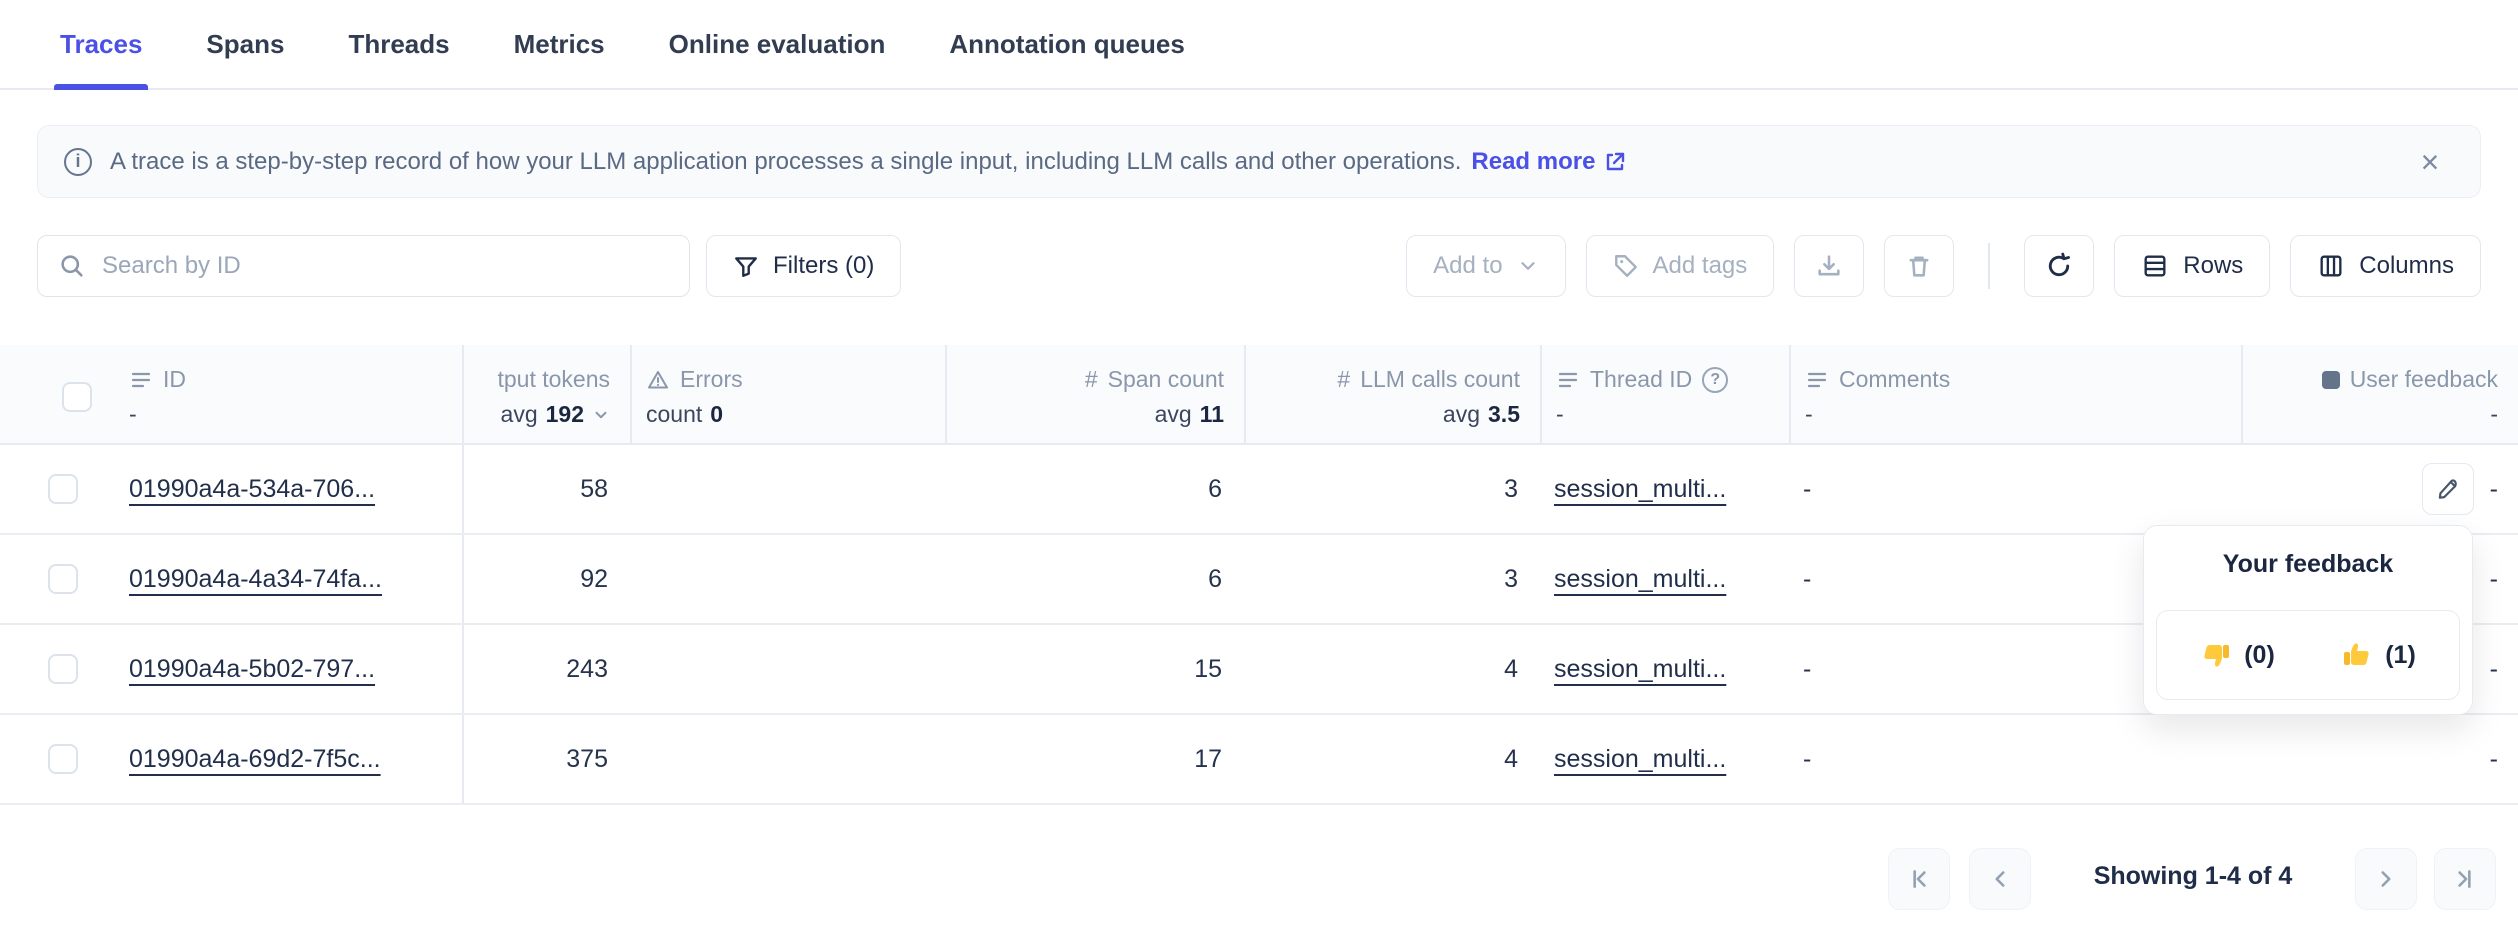 The height and width of the screenshot is (942, 2518). I want to click on header-llm-calls-label: LLM calls count, so click(1440, 379).